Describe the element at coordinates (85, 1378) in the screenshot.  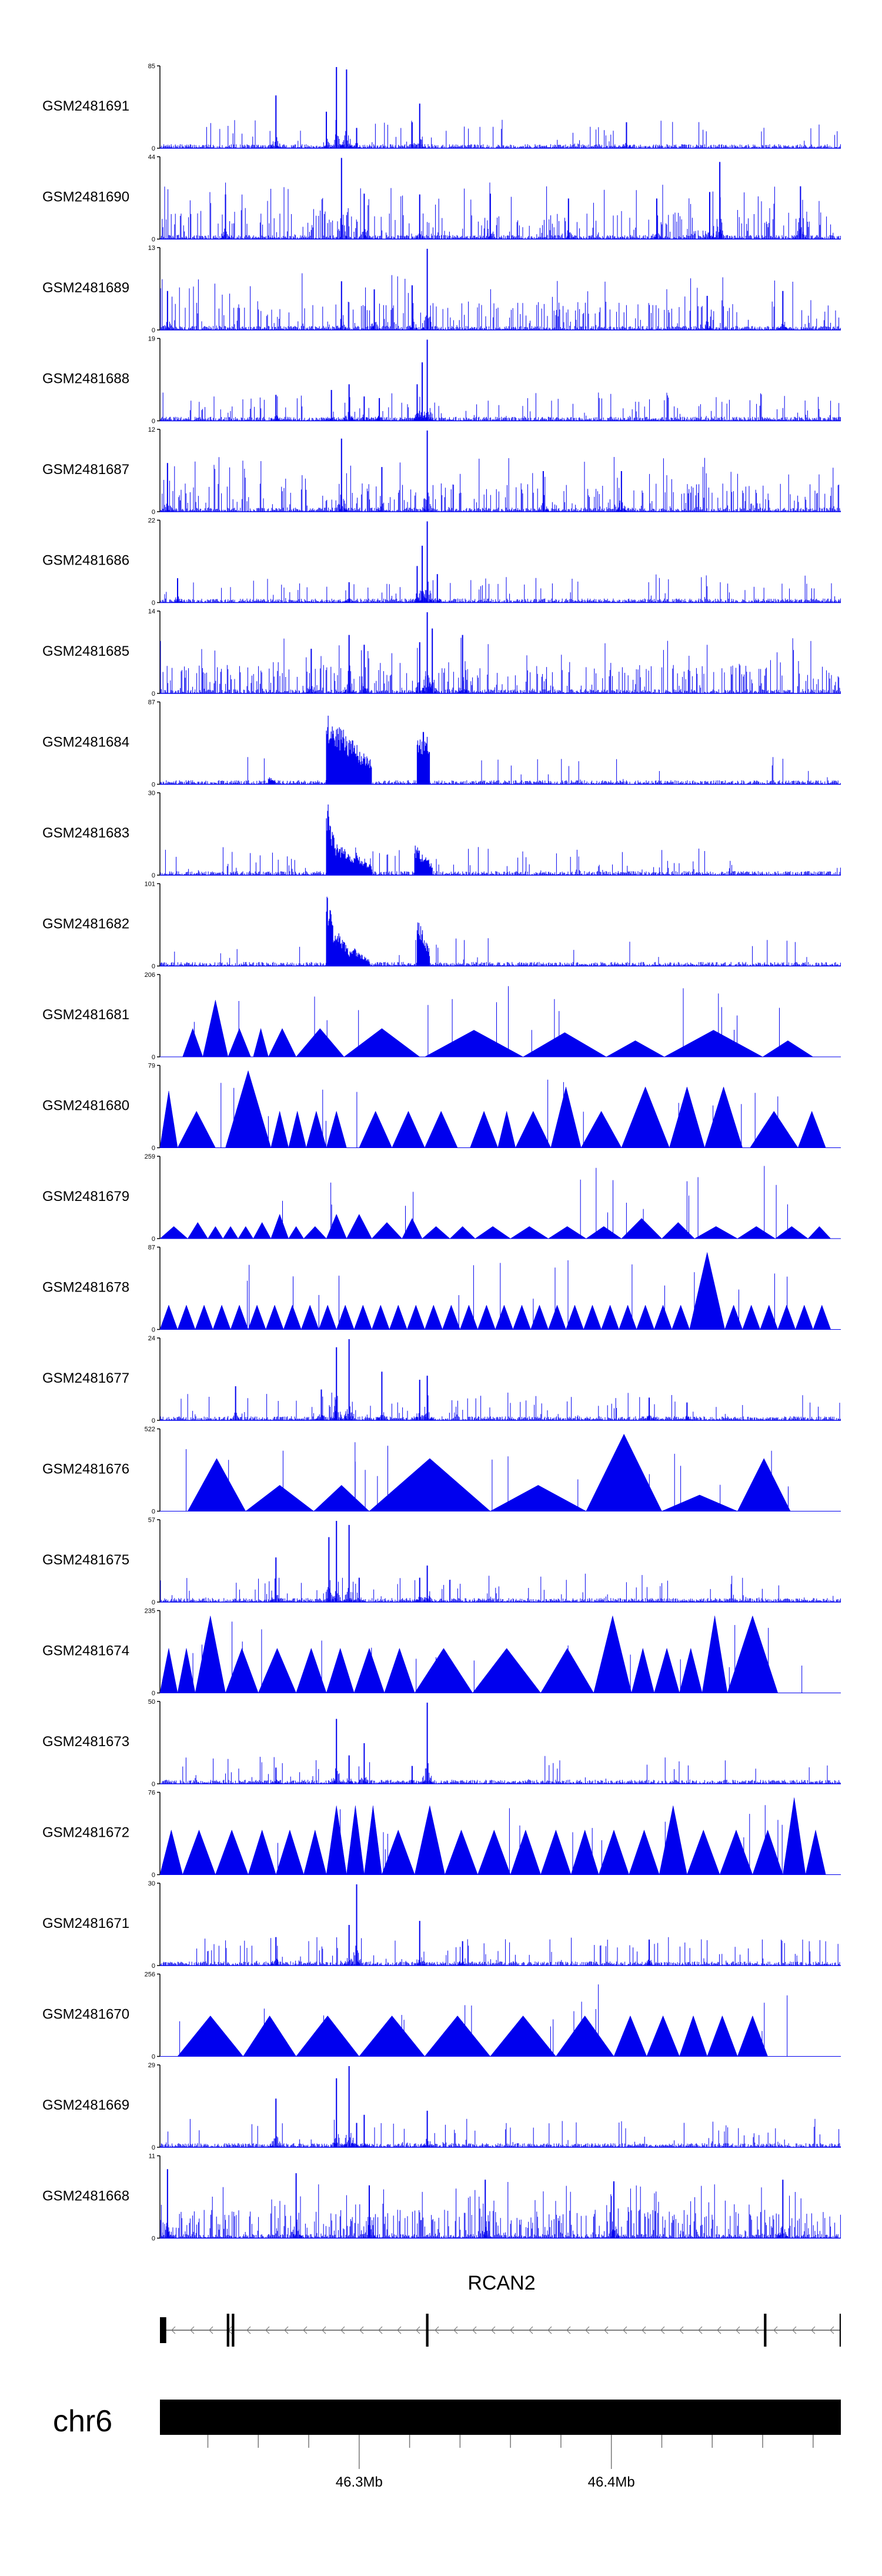
I see `track-label: GSM2481677` at that location.